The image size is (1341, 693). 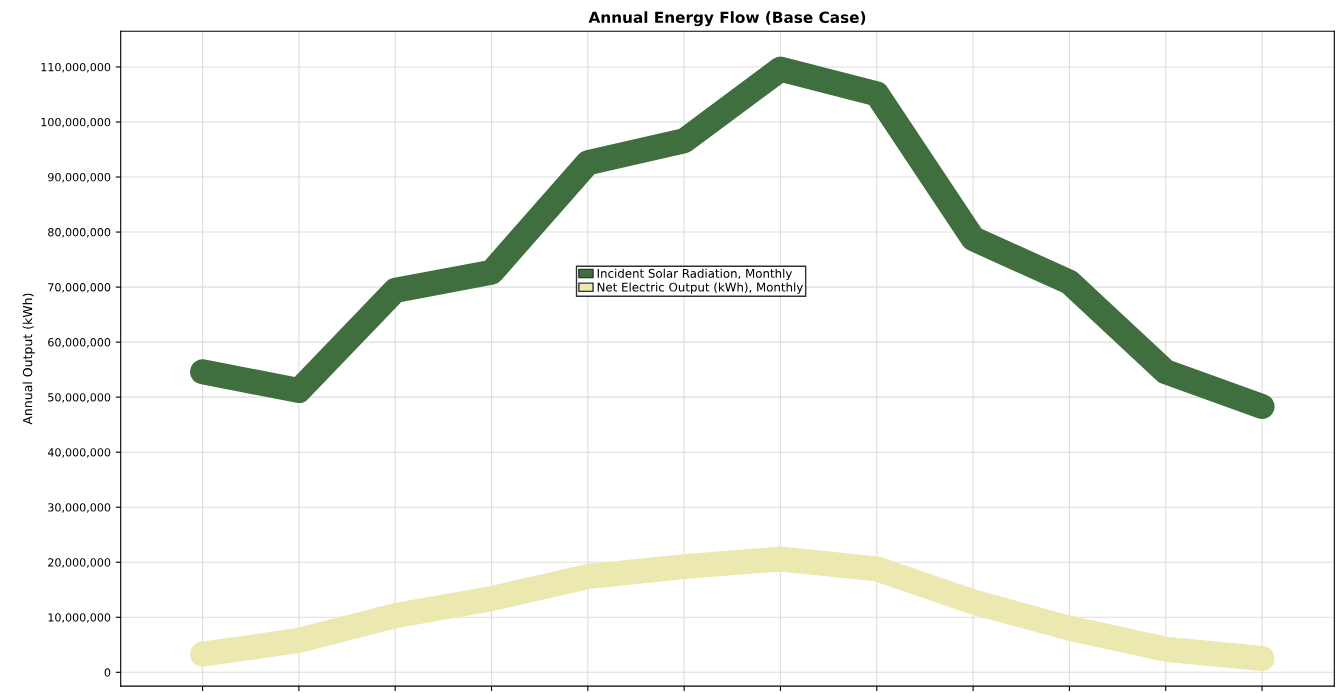 I want to click on y-tick-label: 50,000,000, so click(x=79, y=398).